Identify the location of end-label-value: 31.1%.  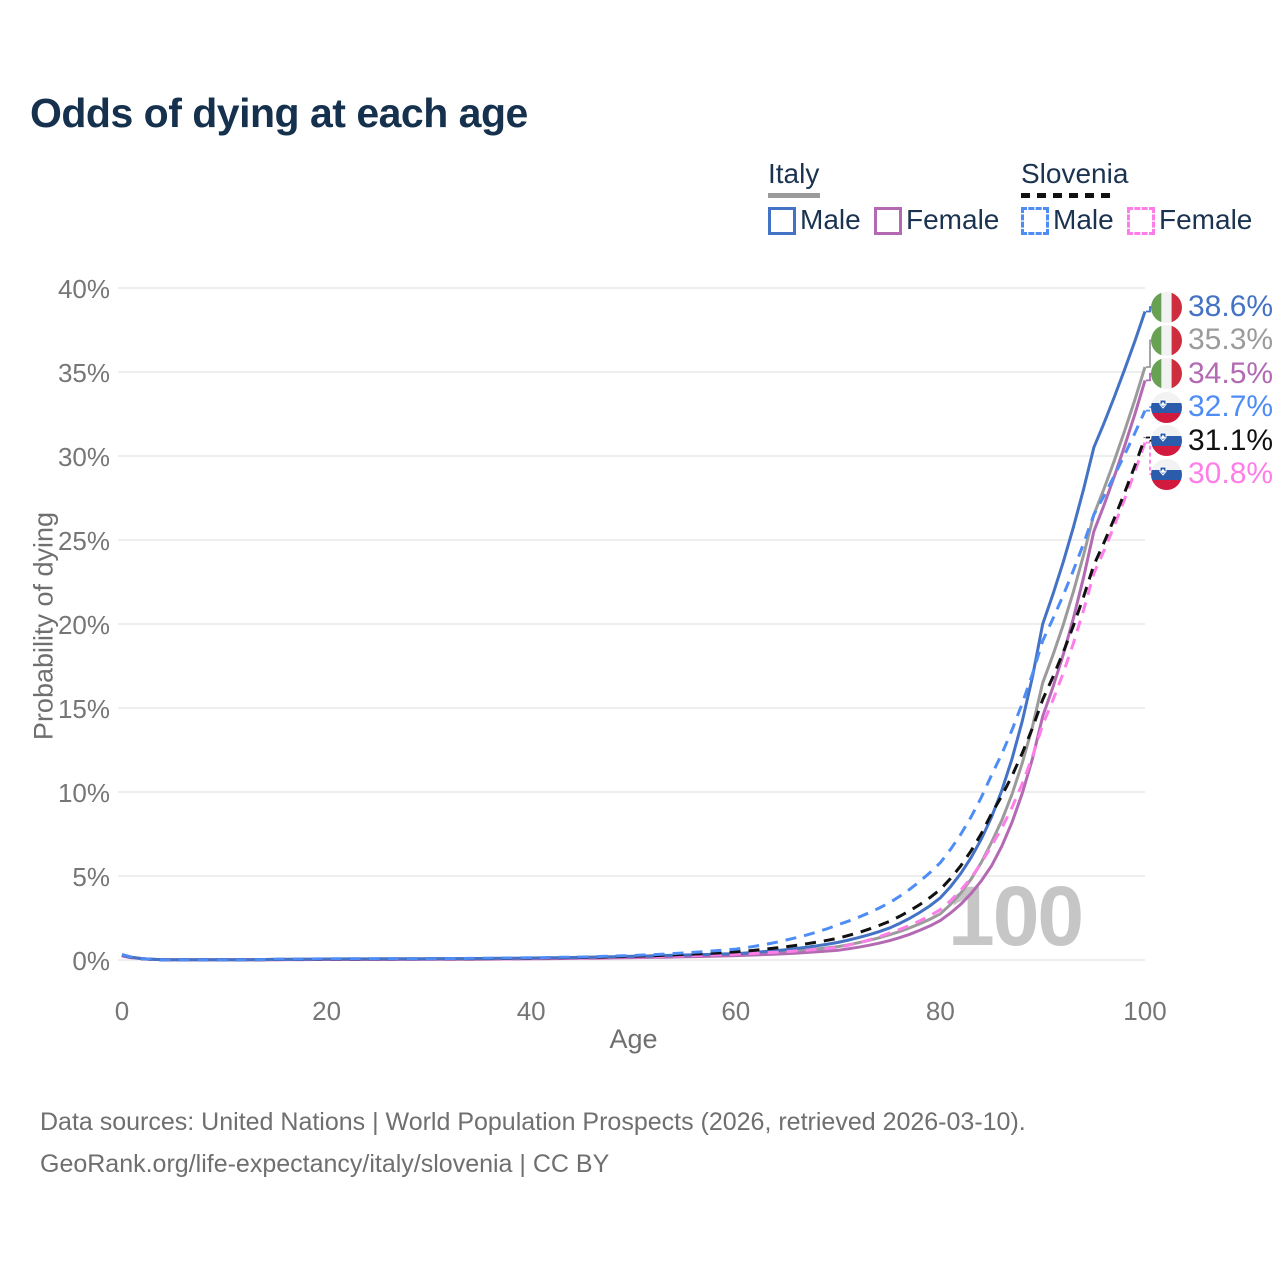
(1231, 440).